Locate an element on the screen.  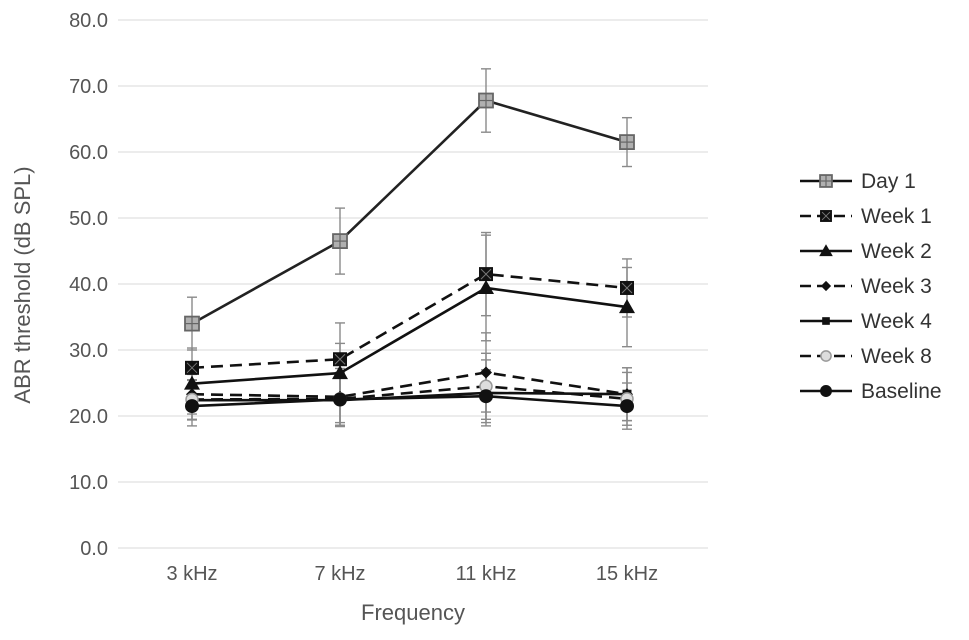
legend-entry: Week 2 is located at coordinates (866, 251).